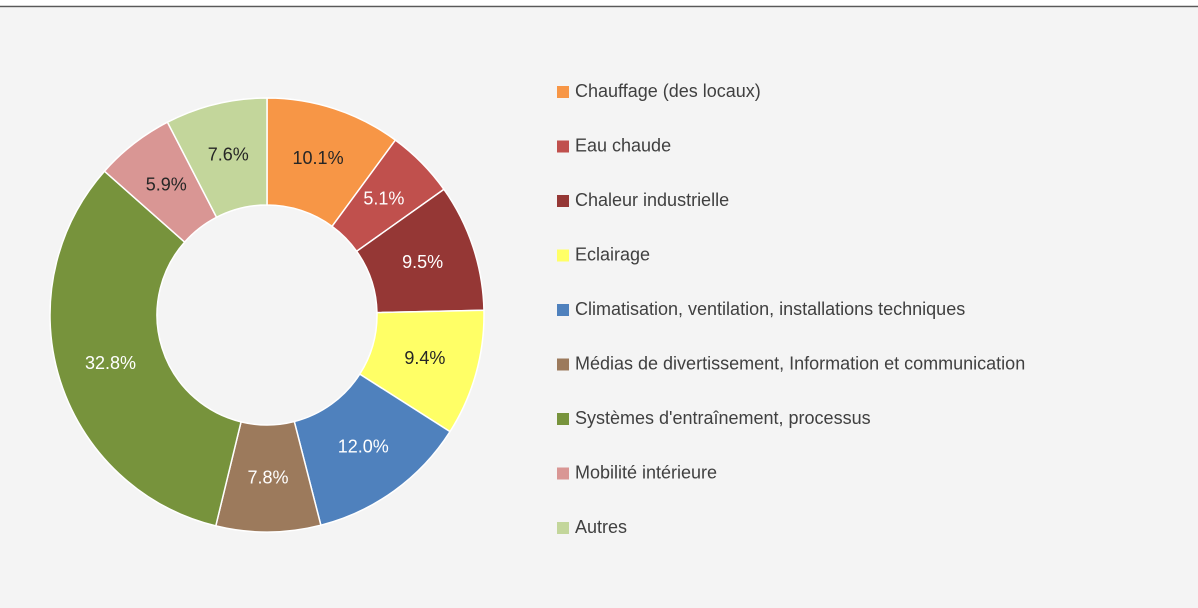 The height and width of the screenshot is (608, 1198). I want to click on legend-label: Autres, so click(601, 527).